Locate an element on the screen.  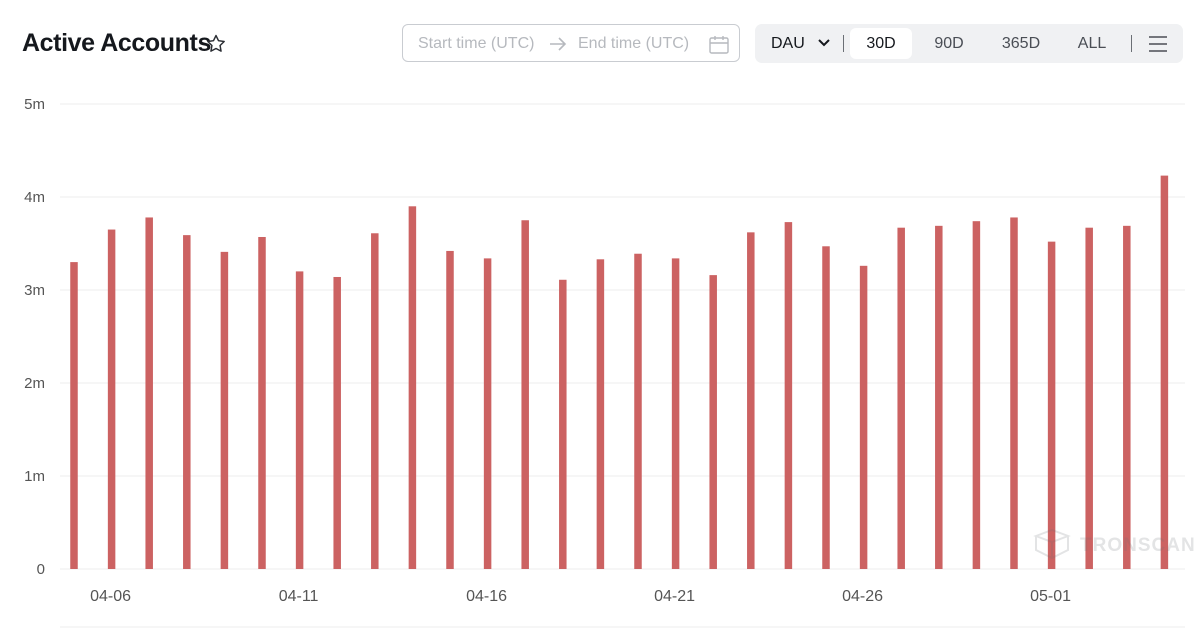
metric-select: DAU is located at coordinates (803, 43).